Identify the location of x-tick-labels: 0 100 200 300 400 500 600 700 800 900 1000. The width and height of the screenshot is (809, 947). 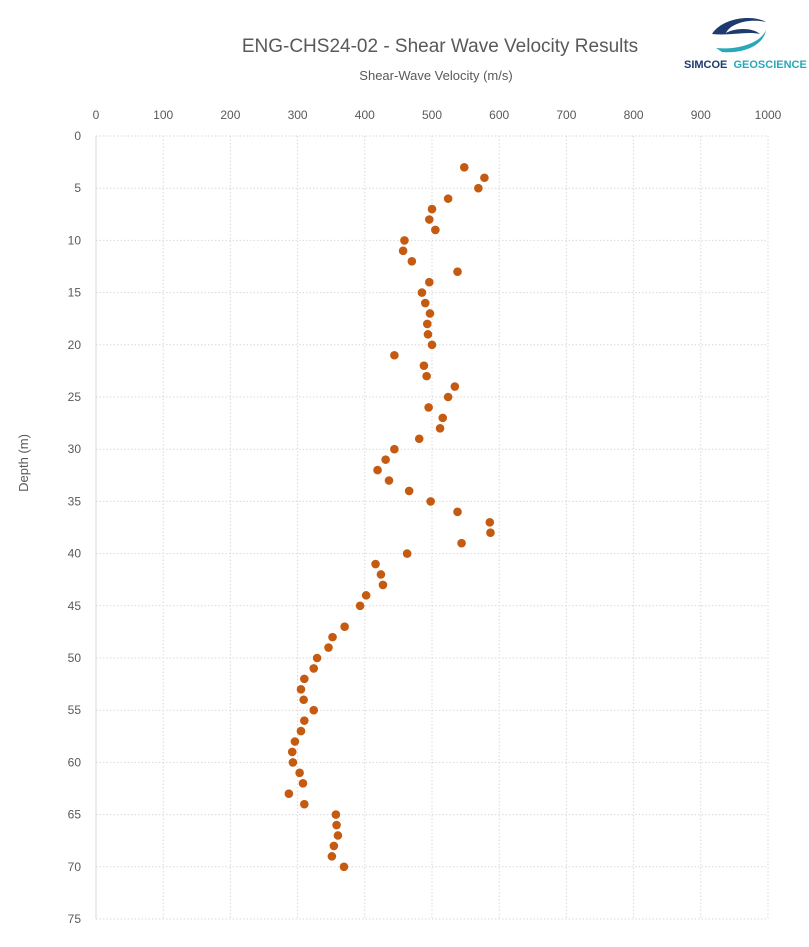
(437, 115).